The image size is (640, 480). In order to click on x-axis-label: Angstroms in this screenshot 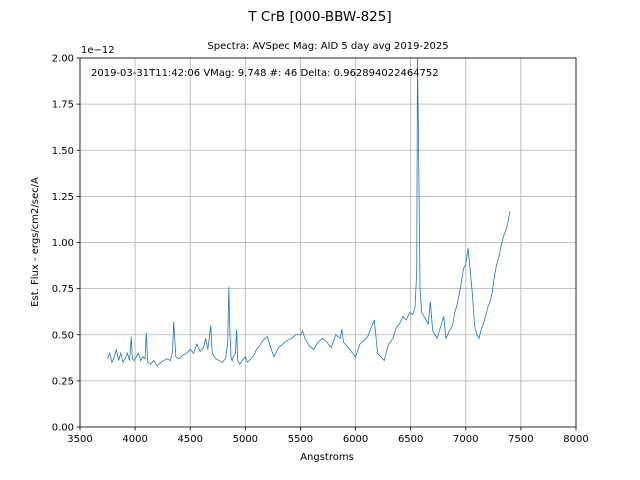, I will do `click(327, 457)`.